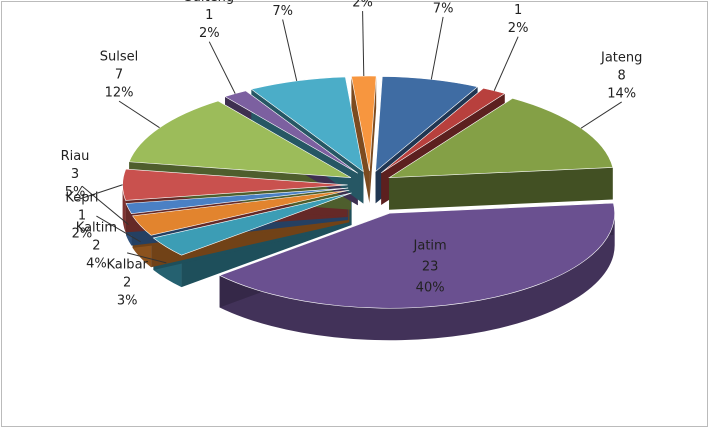  I want to click on data-label: Sulsel, so click(119, 57).